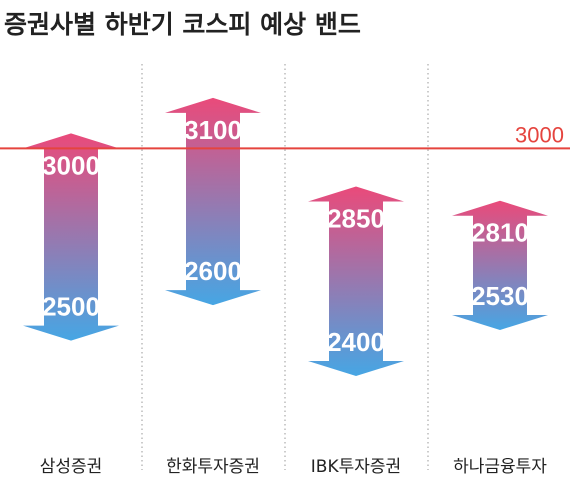 The width and height of the screenshot is (570, 484). I want to click on high-value-label: 3000, so click(71, 165).